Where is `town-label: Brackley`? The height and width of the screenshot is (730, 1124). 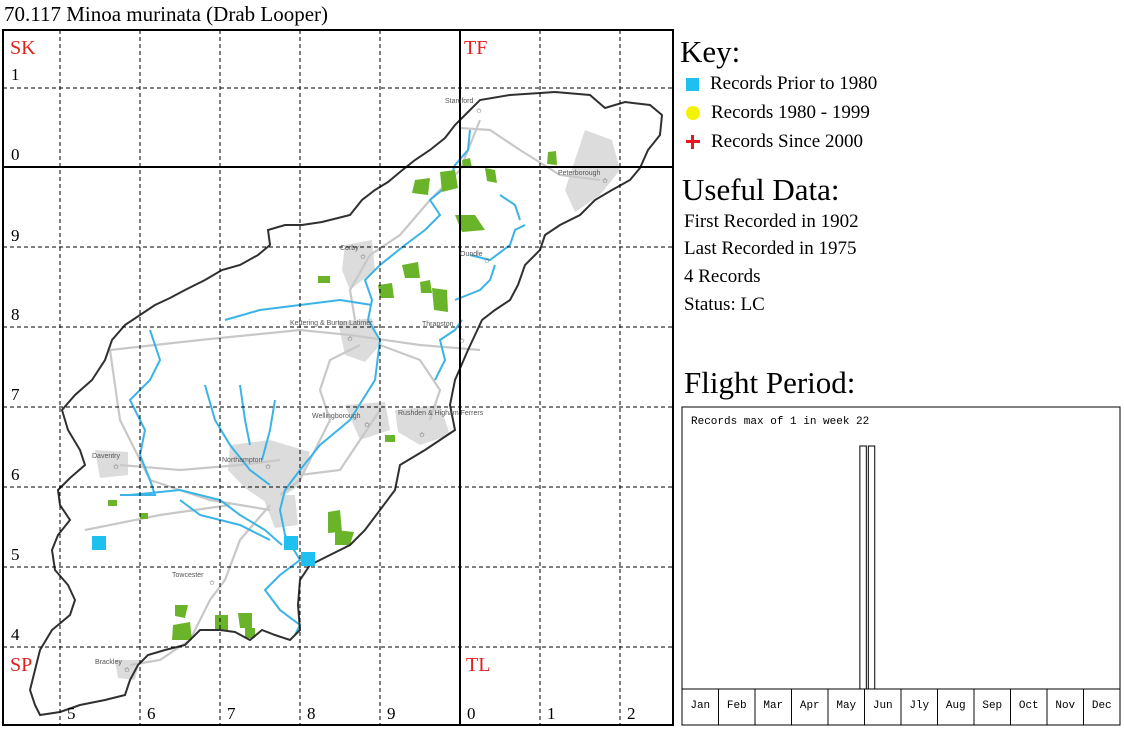
town-label: Brackley is located at coordinates (108, 662).